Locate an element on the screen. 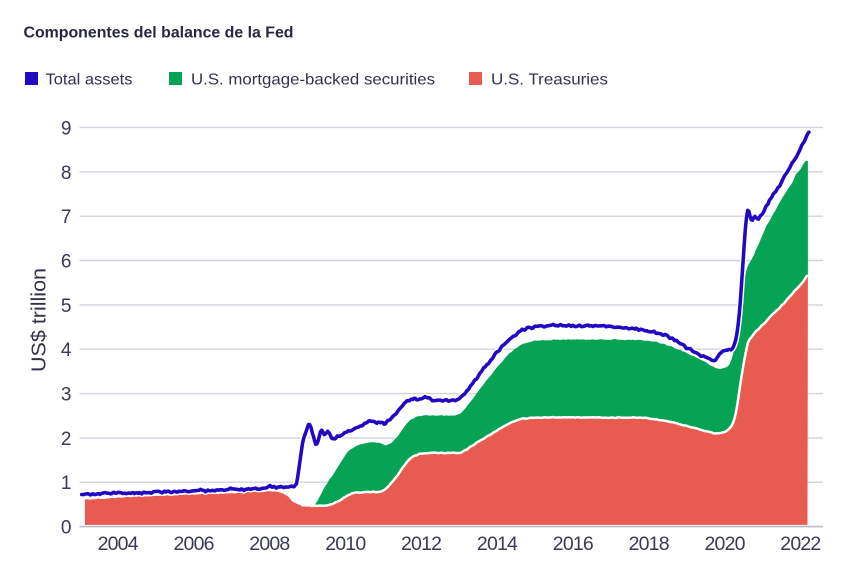 The width and height of the screenshot is (849, 571). svg-text: 2020 is located at coordinates (725, 544).